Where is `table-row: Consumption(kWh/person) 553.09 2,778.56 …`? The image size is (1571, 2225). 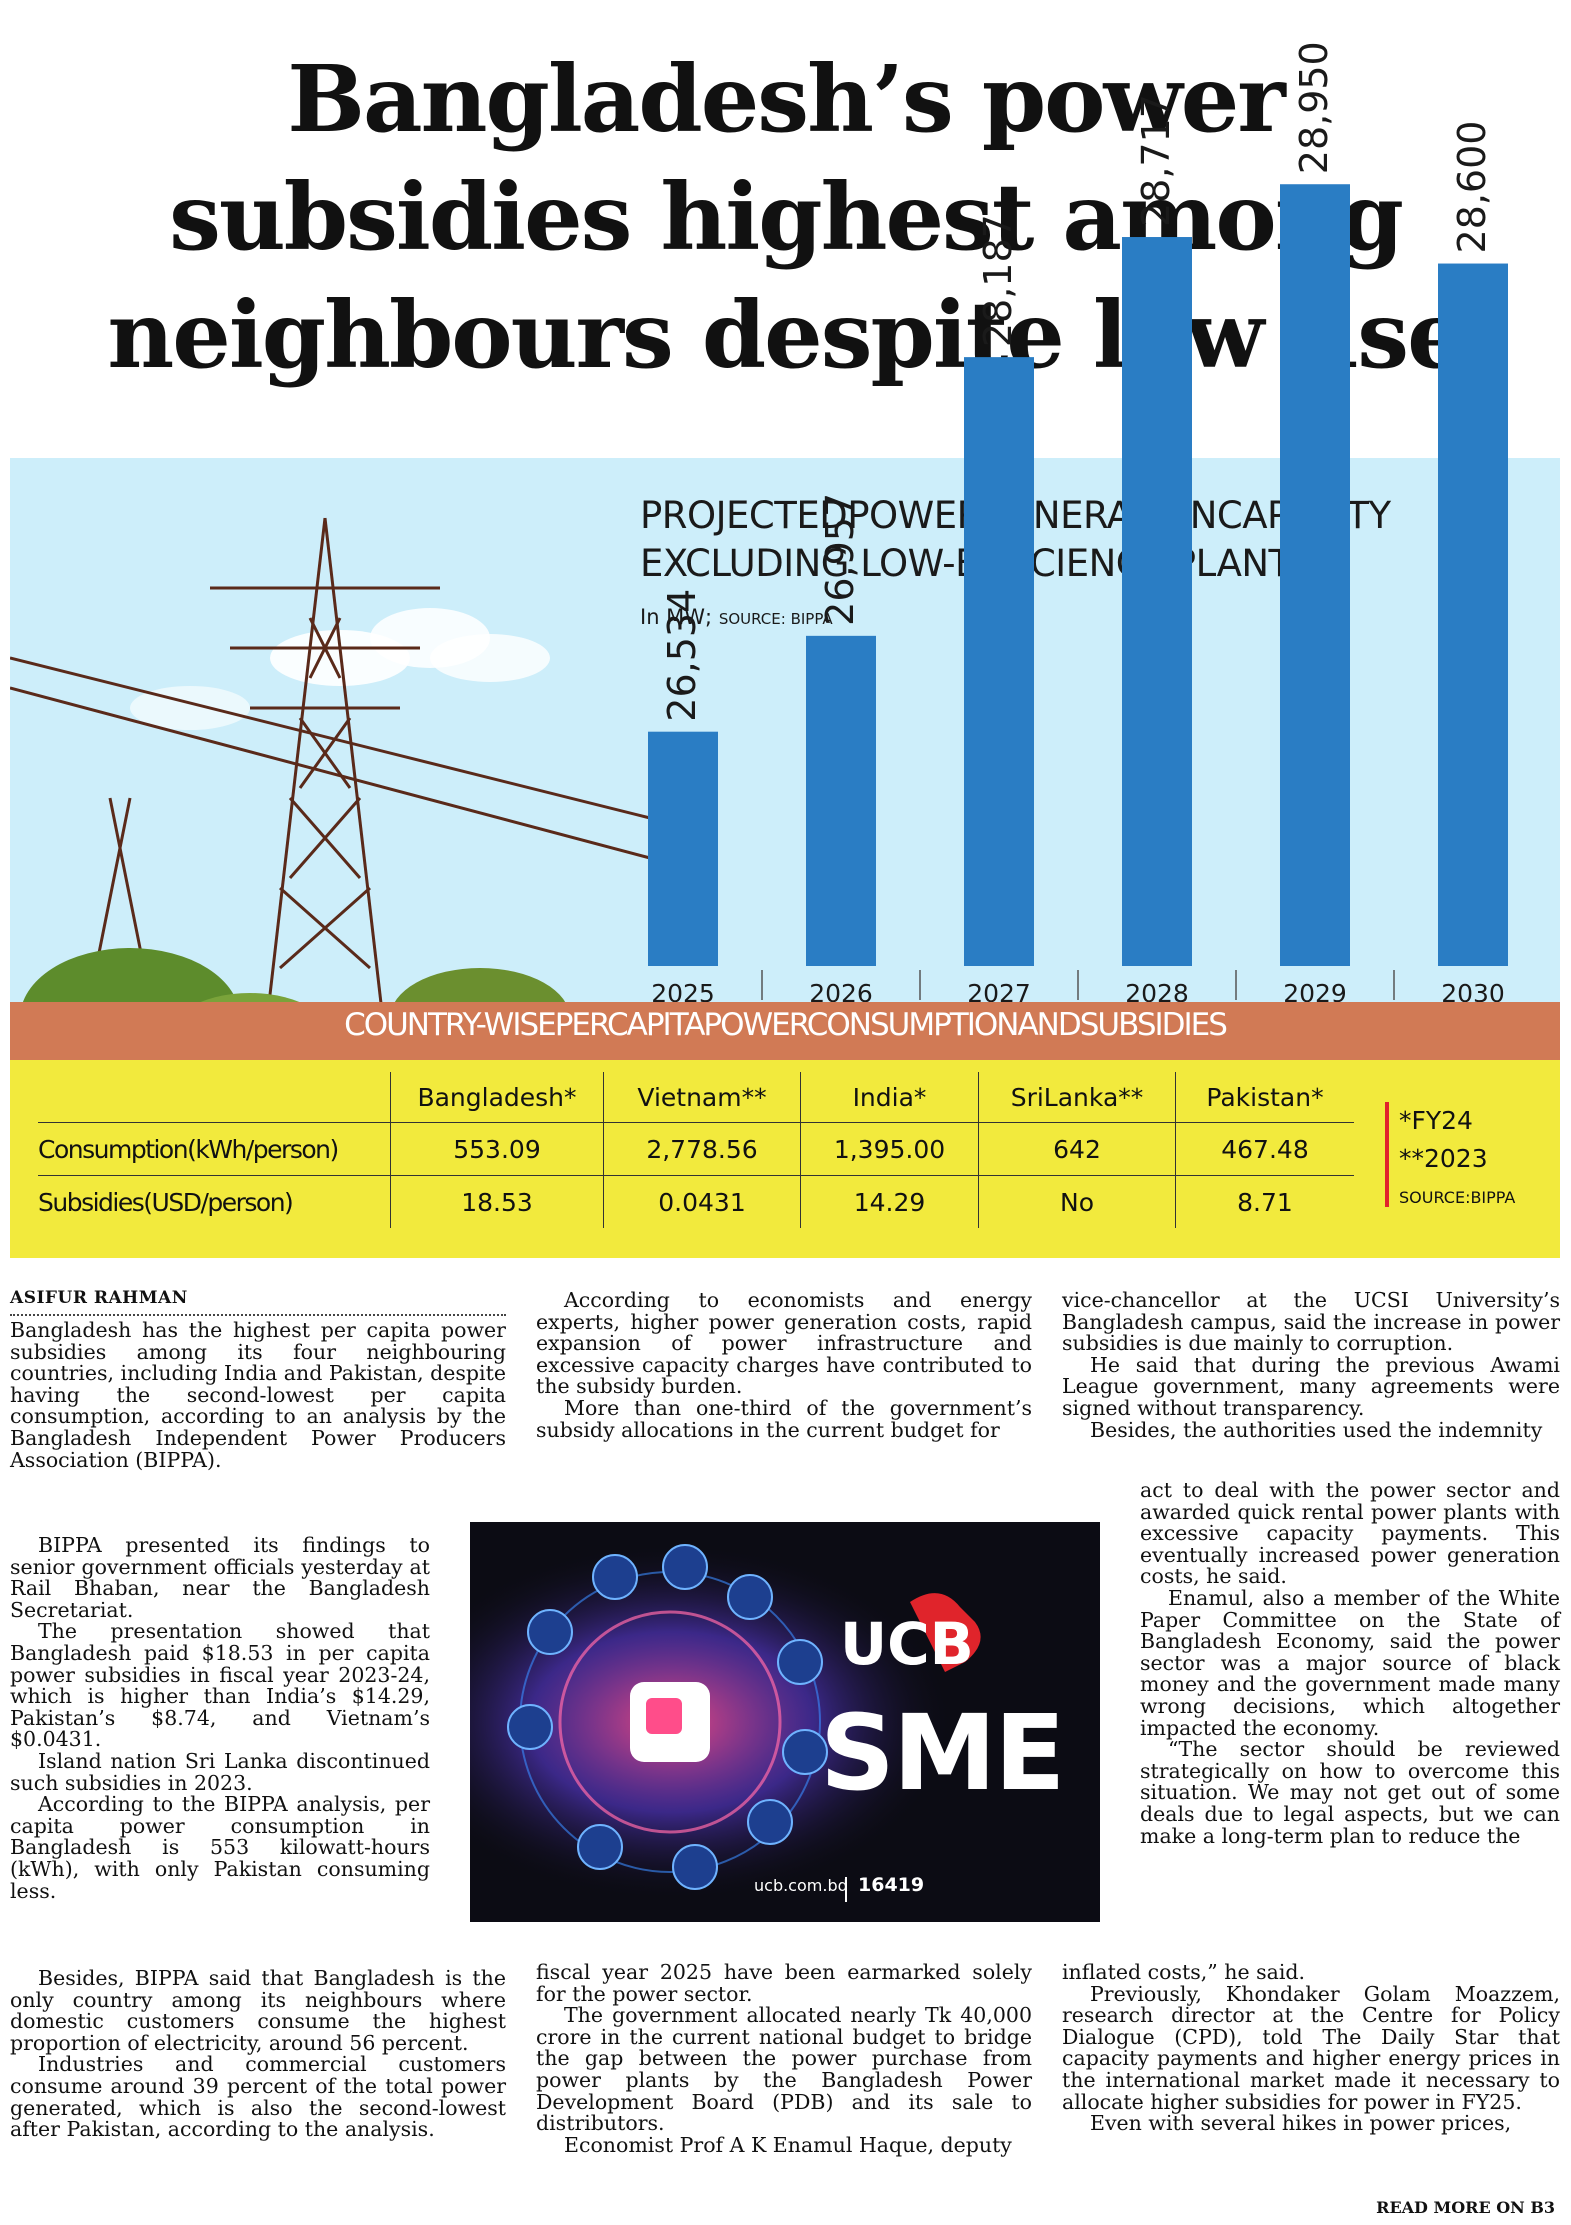
table-row: Consumption(kWh/person) 553.09 2,778.56 … is located at coordinates (696, 1149).